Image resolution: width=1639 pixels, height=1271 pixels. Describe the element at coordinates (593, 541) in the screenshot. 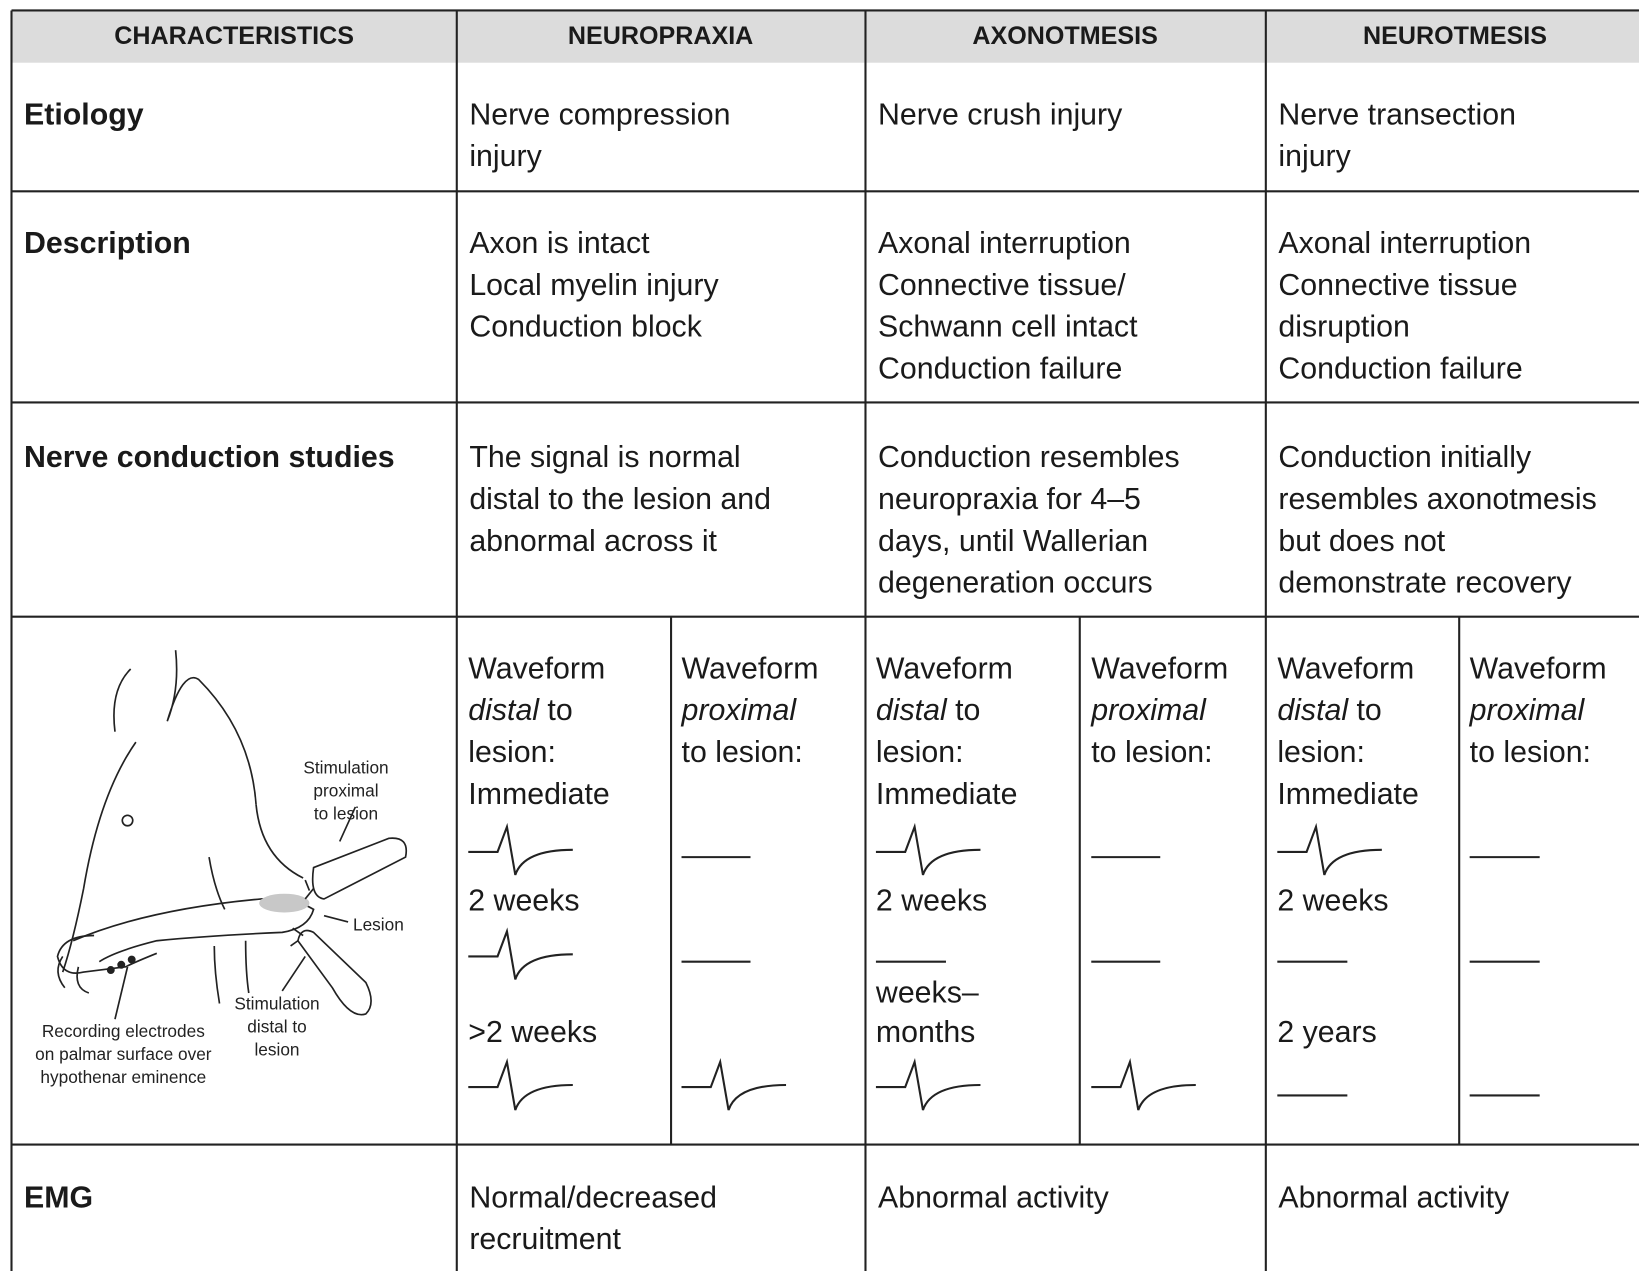

I see `cell-text: abnormal across it` at that location.